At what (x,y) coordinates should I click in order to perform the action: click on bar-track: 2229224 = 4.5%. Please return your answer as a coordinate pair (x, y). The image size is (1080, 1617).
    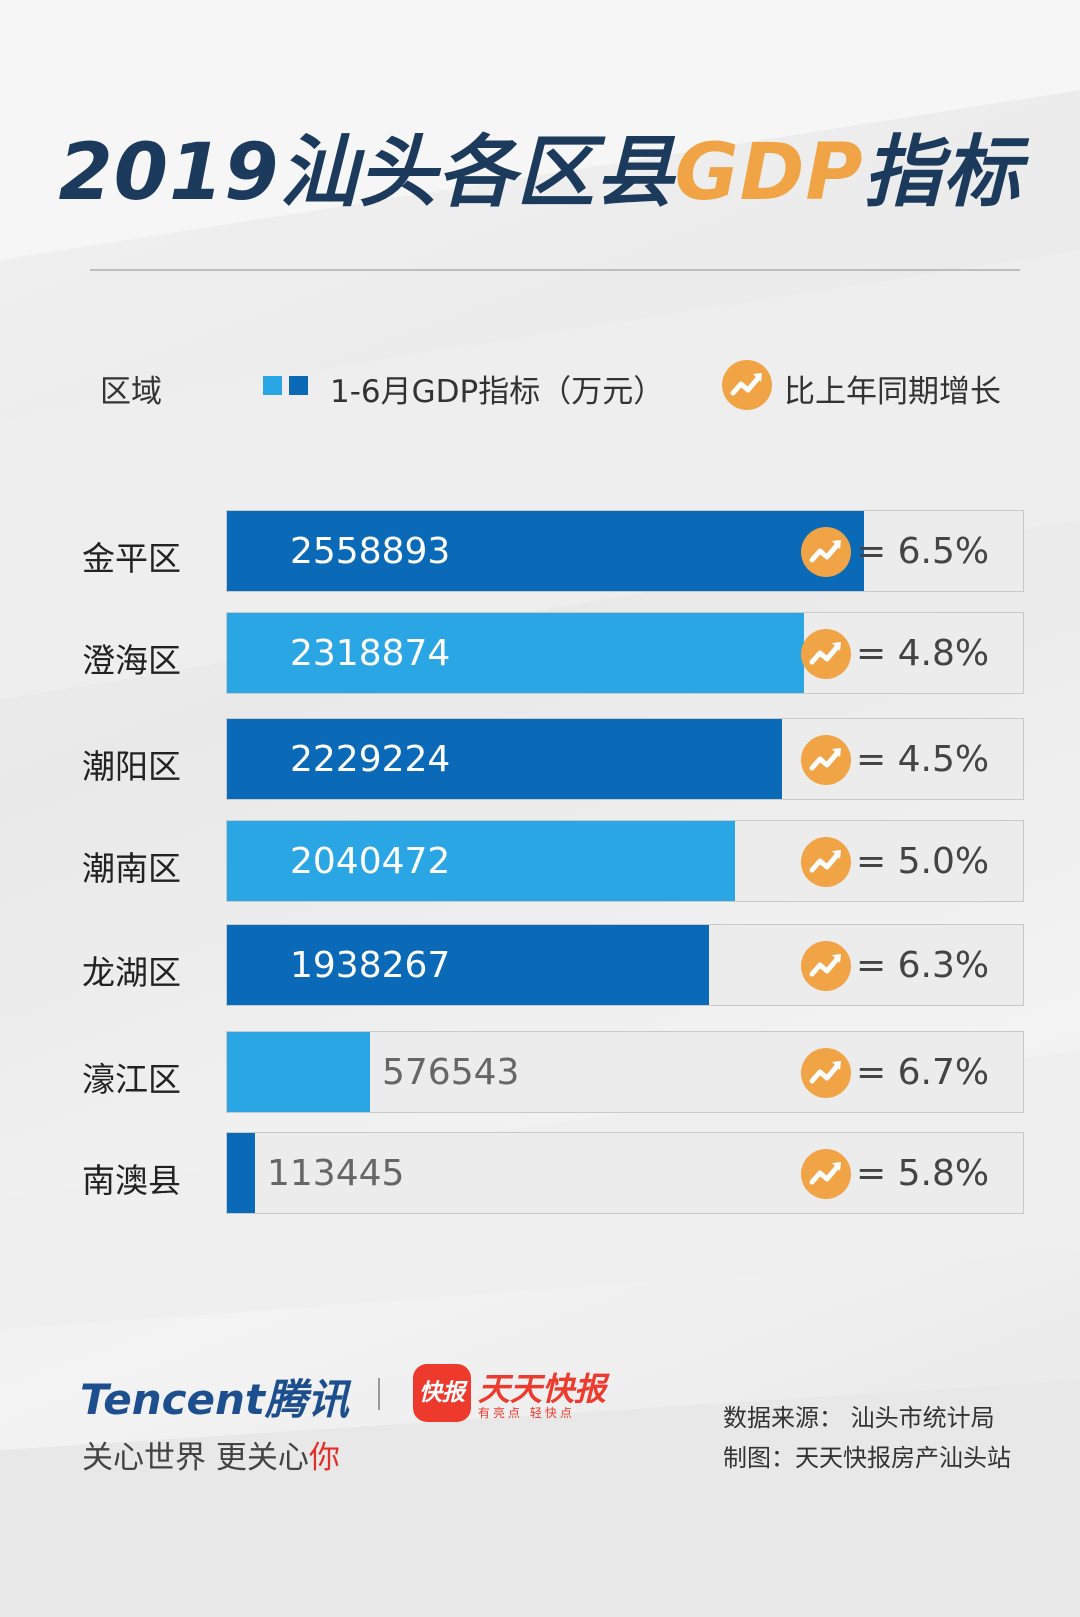
    Looking at the image, I should click on (625, 759).